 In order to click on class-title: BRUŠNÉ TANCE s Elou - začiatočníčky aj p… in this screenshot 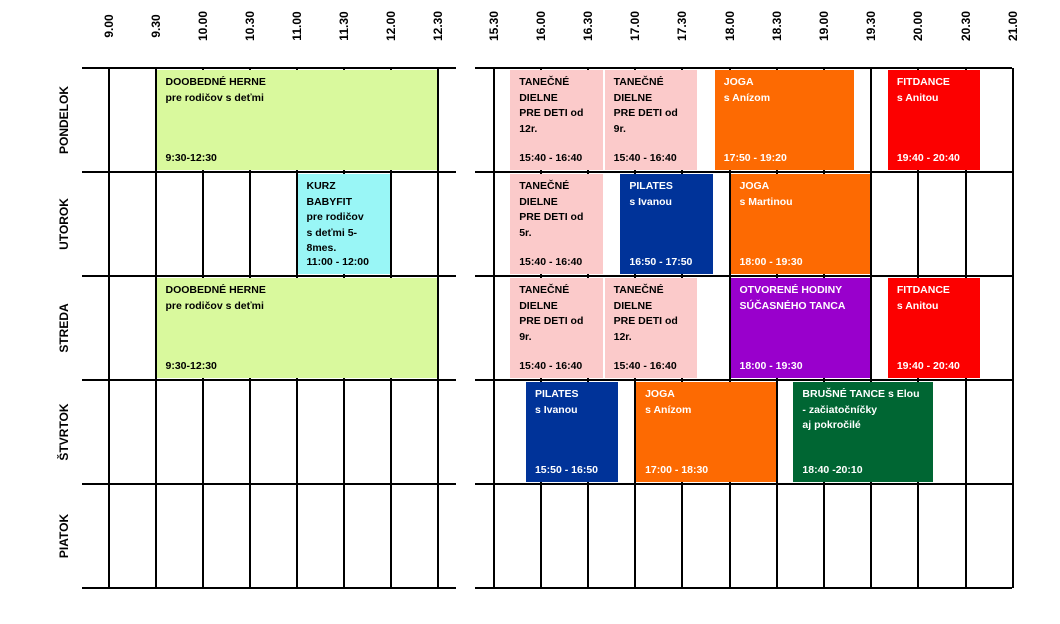, I will do `click(861, 409)`.